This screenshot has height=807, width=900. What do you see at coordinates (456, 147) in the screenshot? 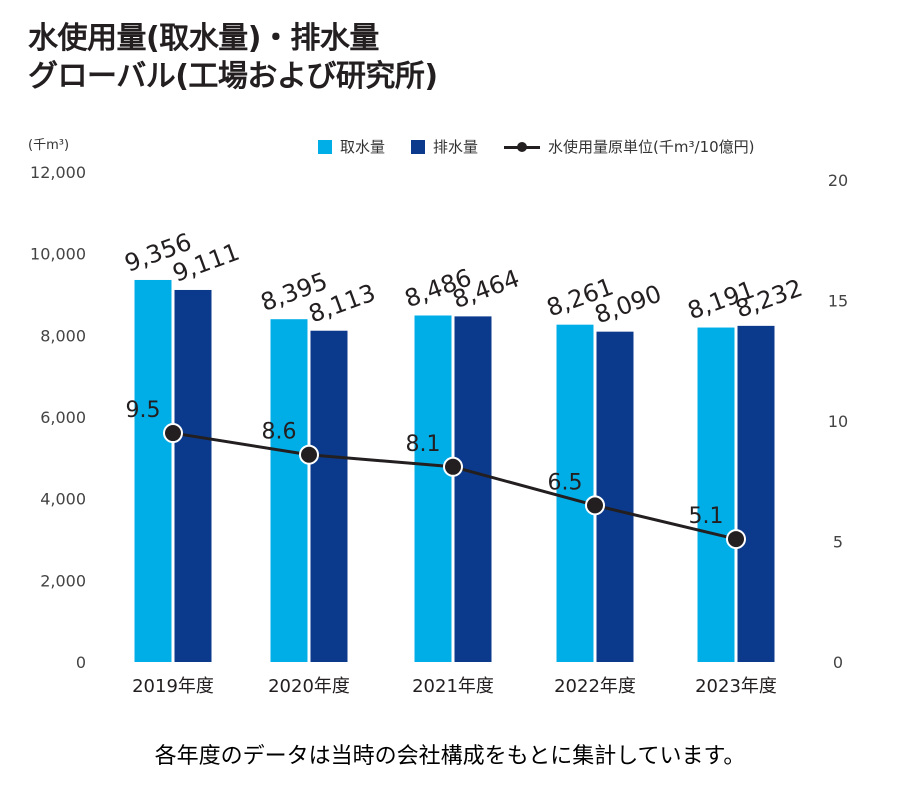
I see `legend-label-discharge: 排水量` at bounding box center [456, 147].